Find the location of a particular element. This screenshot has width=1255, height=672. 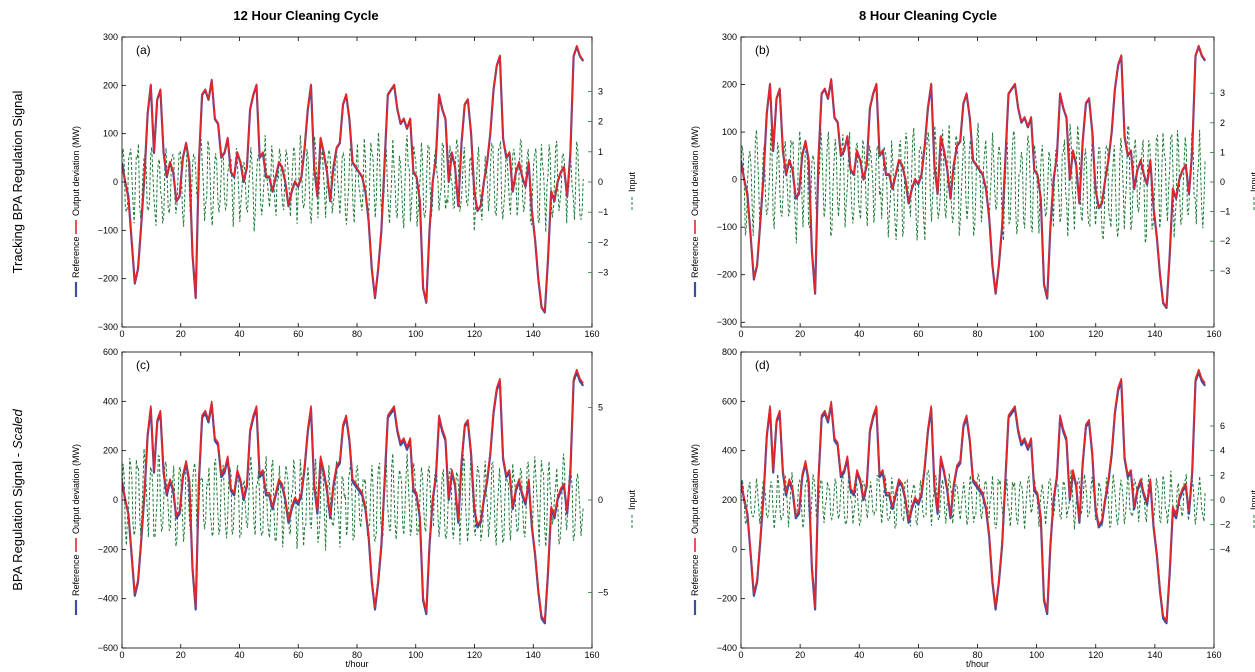

y-tick-label: −100 is located at coordinates (727, 227).